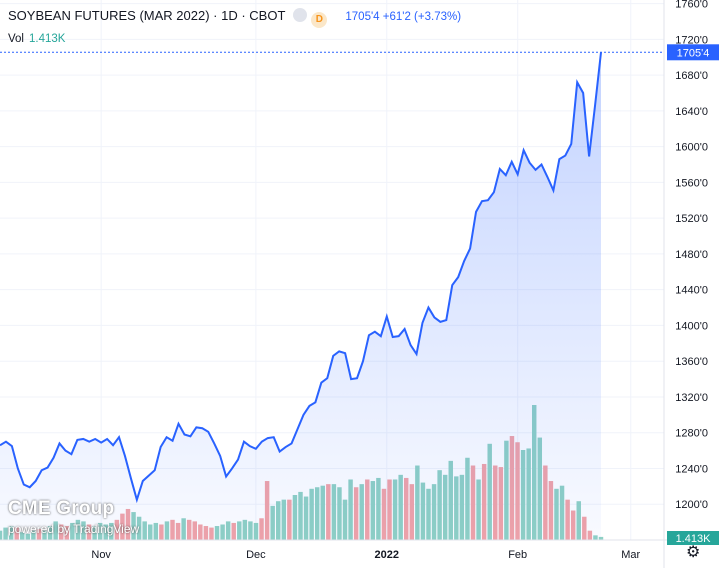 The height and width of the screenshot is (568, 719). Describe the element at coordinates (691, 5) in the screenshot. I see `y-tick-label: 1760'0` at that location.